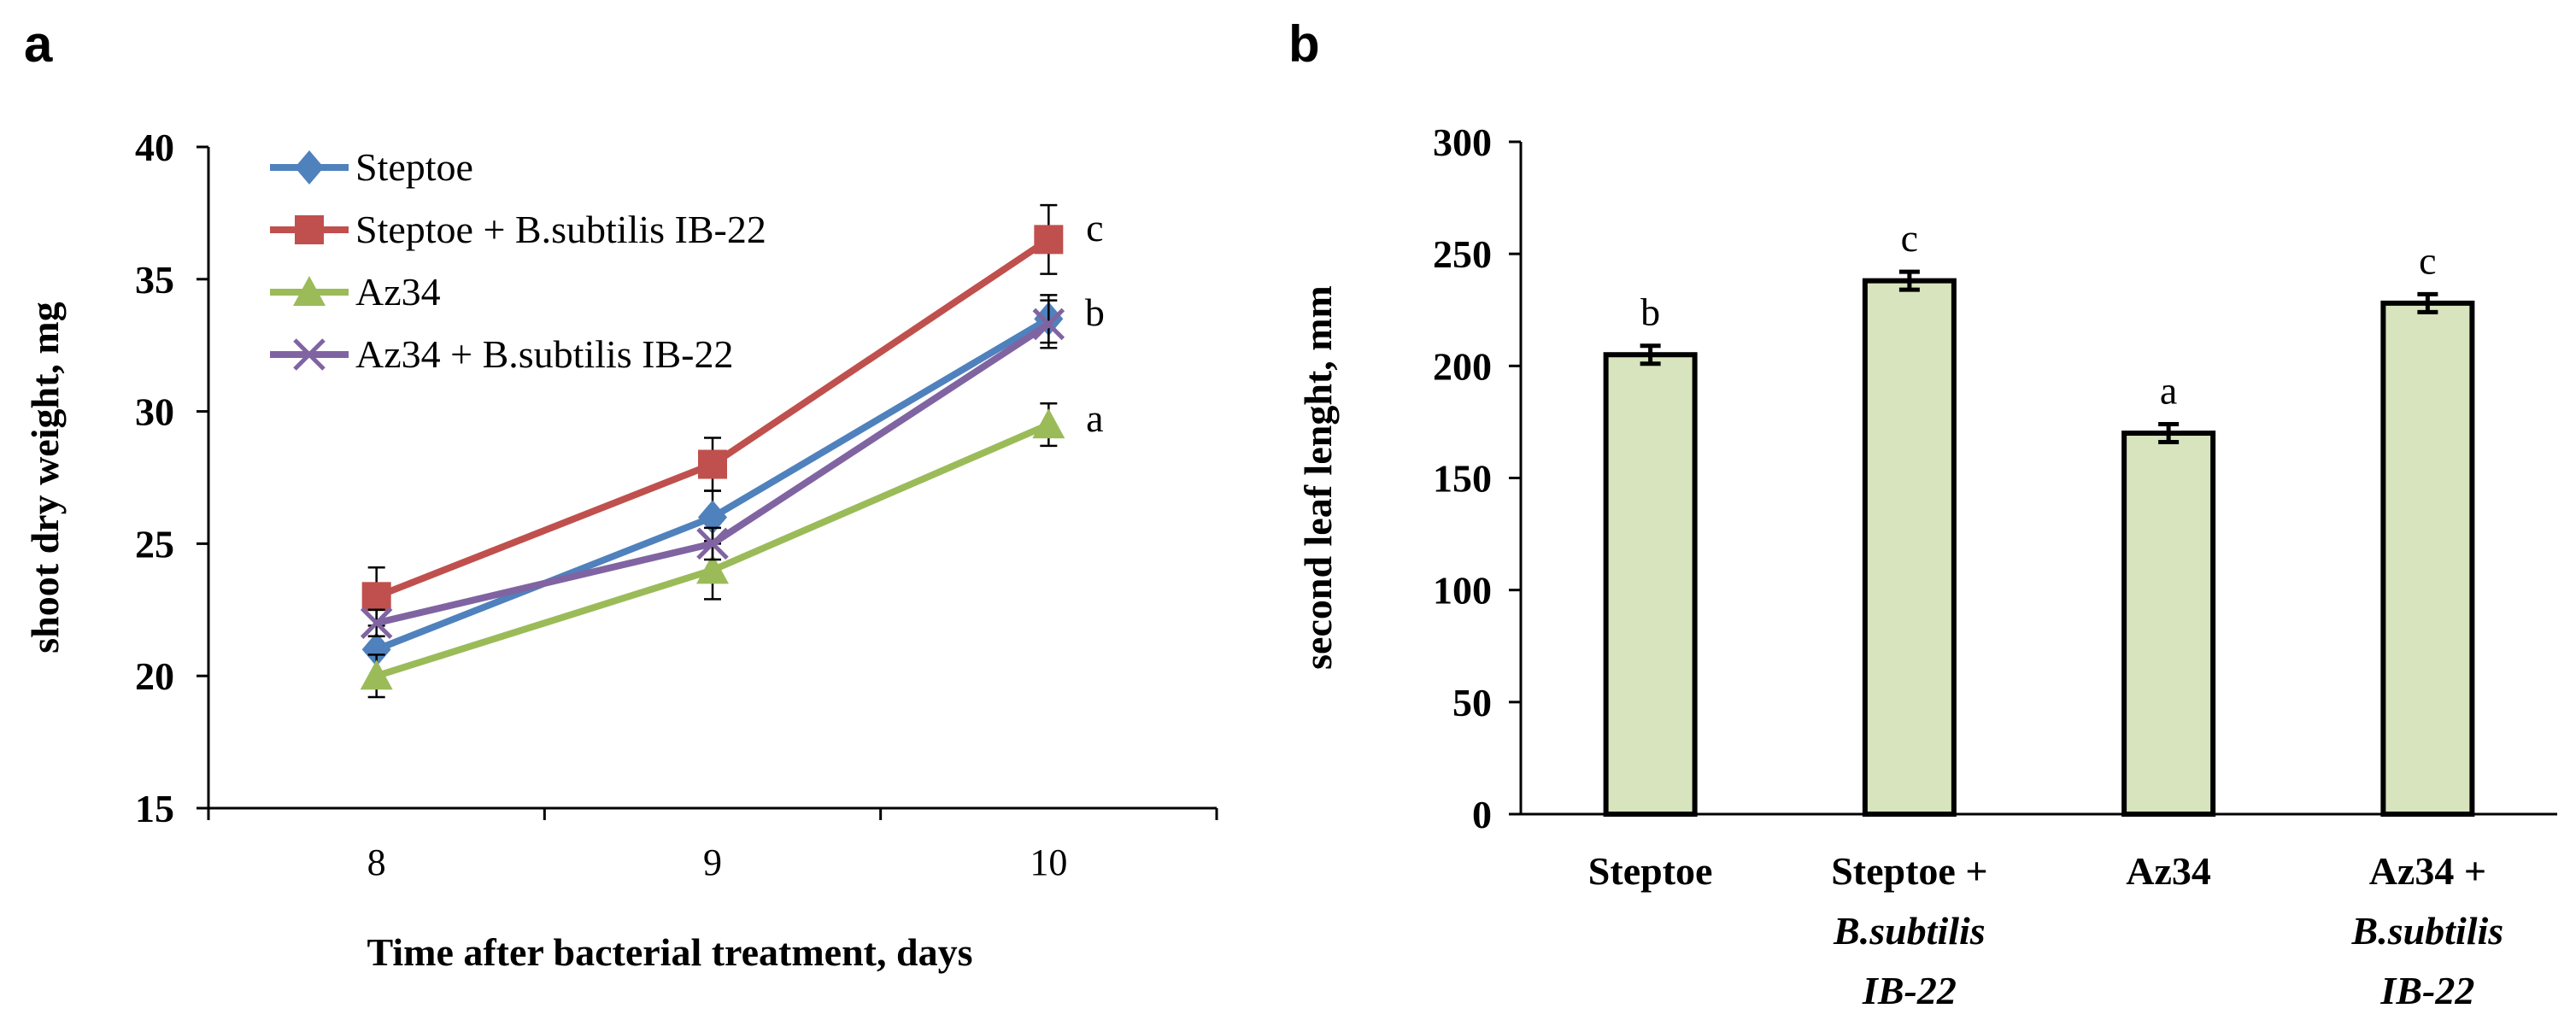 The width and height of the screenshot is (2576, 1026). Describe the element at coordinates (1472, 702) in the screenshot. I see `b-y-tick-label: 50` at that location.